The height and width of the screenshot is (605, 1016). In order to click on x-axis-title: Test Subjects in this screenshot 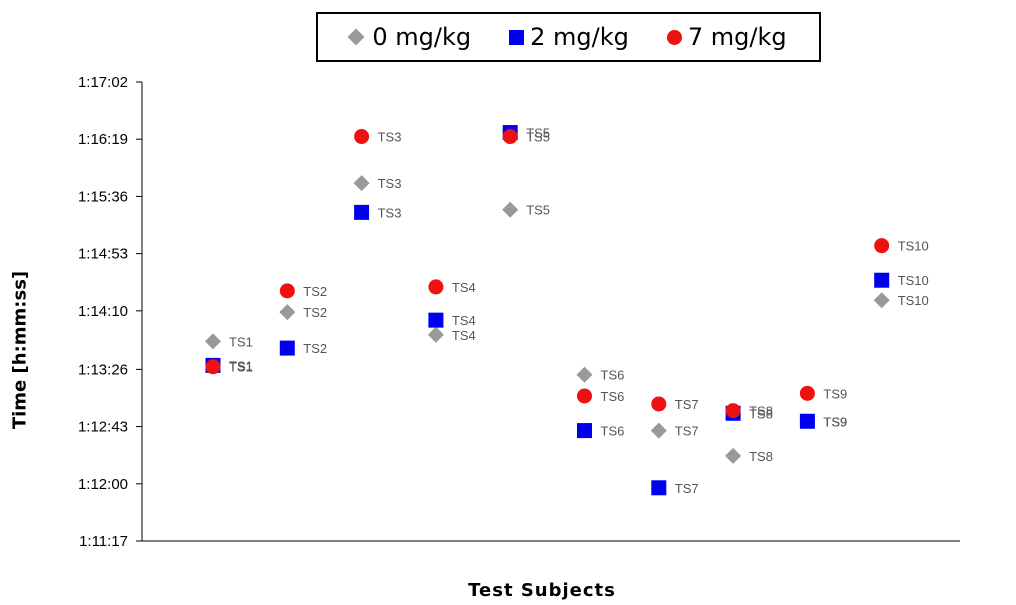, I will do `click(542, 590)`.